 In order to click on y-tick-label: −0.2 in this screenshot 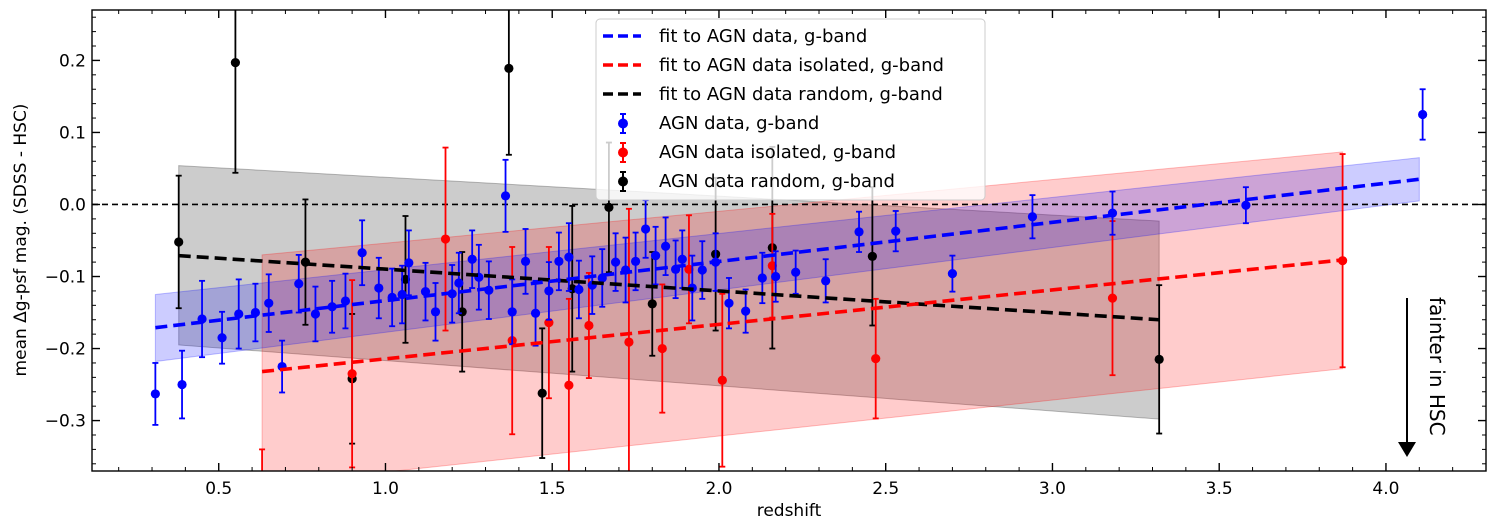, I will do `click(65, 350)`.